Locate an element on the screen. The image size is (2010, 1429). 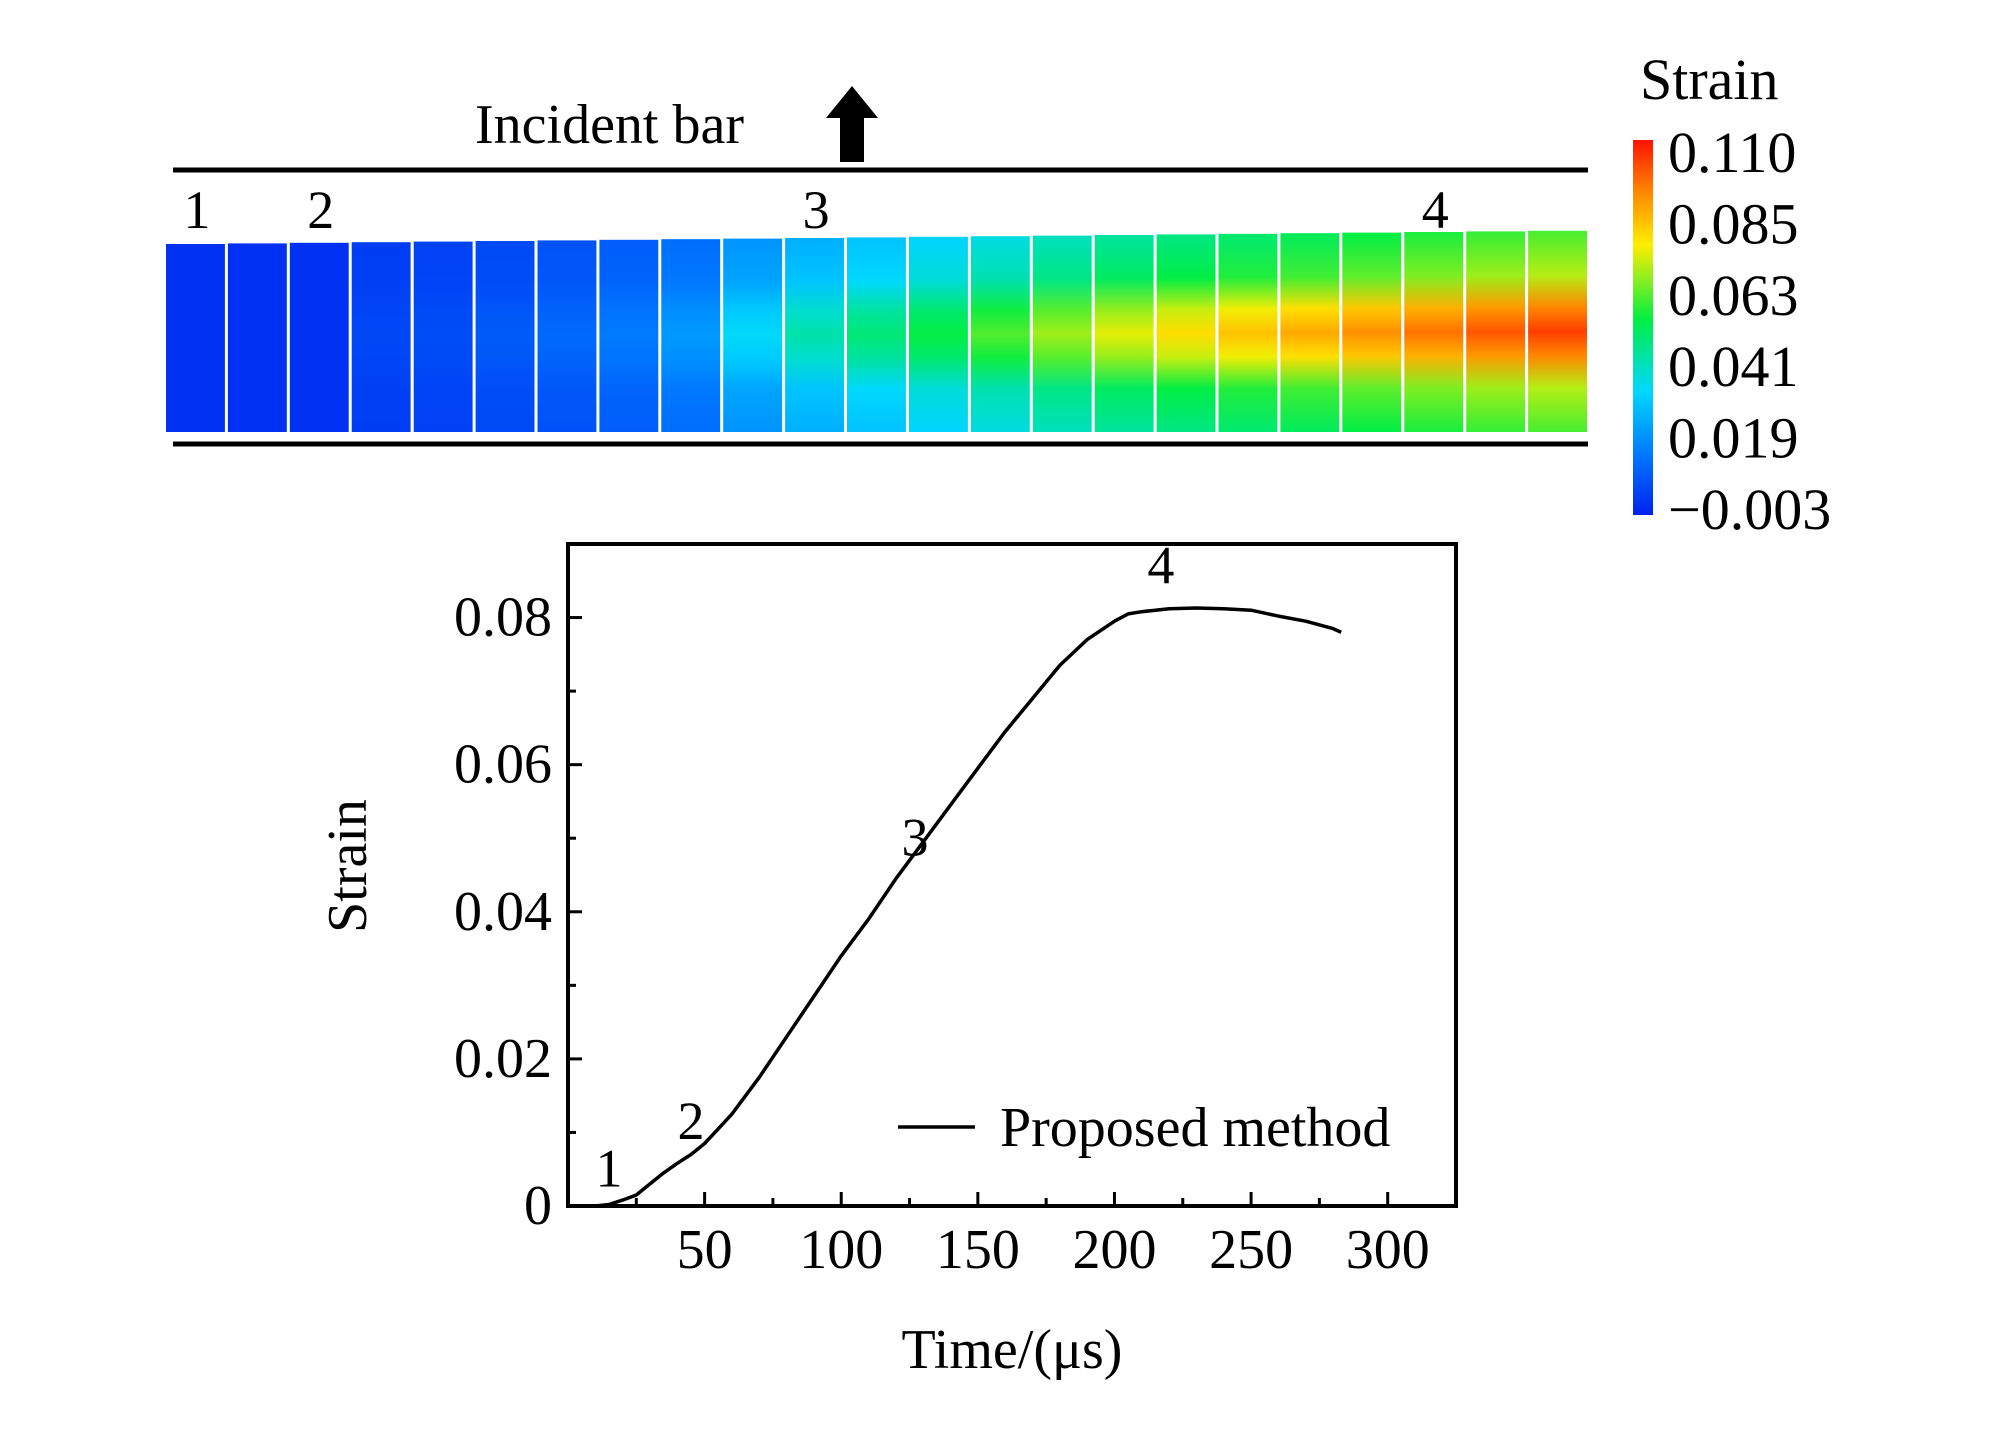
specimen-frames is located at coordinates (876, 331).